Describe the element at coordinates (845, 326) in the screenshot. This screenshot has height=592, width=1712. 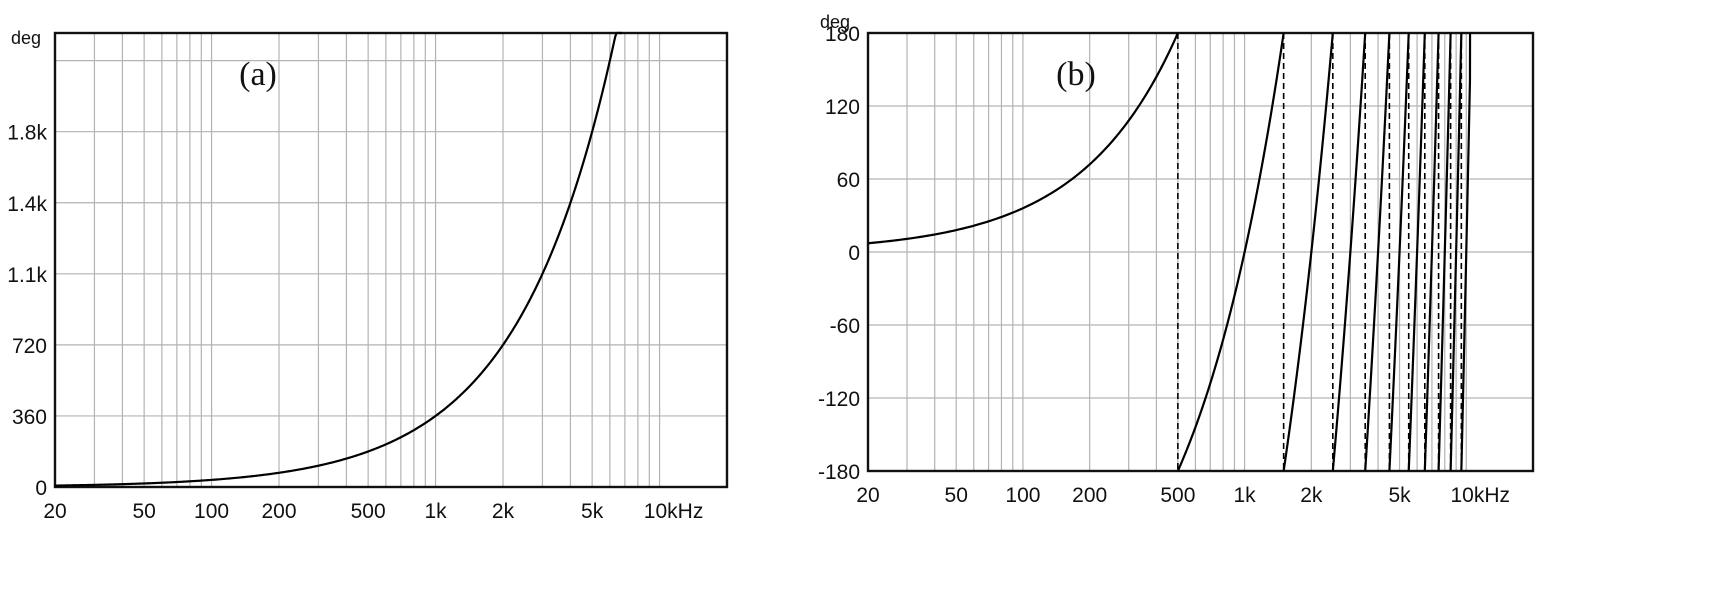
I see `y-tick-label: -60` at that location.